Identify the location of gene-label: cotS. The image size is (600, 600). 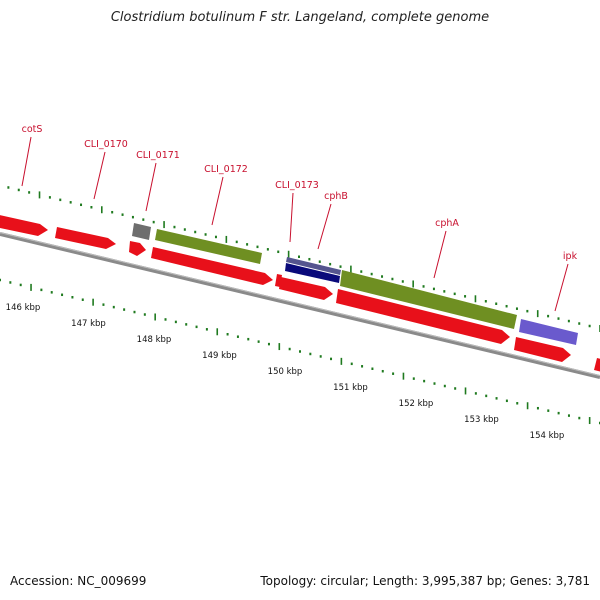
(32, 129).